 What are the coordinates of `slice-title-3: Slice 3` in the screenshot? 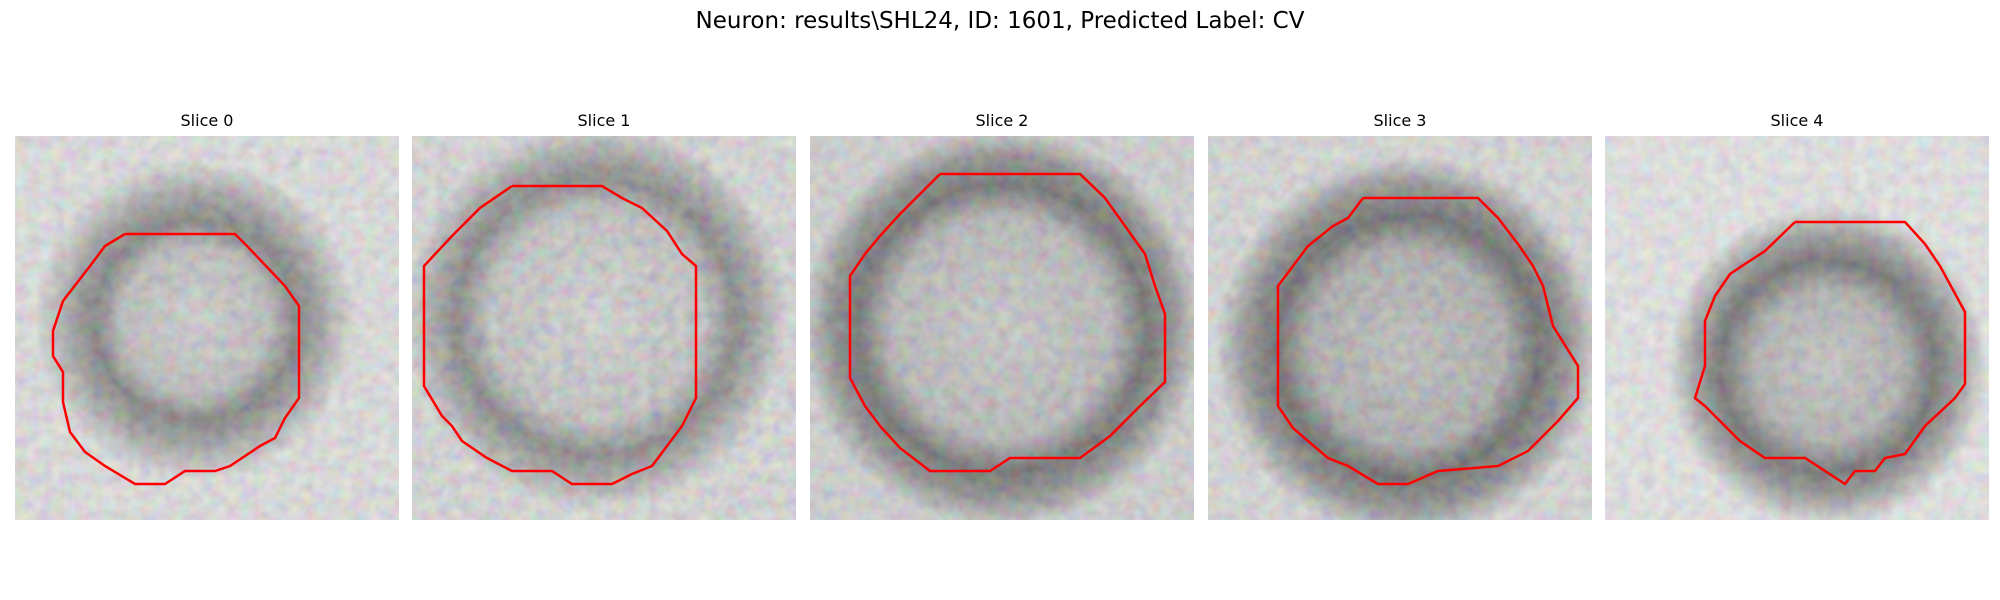 It's located at (1400, 120).